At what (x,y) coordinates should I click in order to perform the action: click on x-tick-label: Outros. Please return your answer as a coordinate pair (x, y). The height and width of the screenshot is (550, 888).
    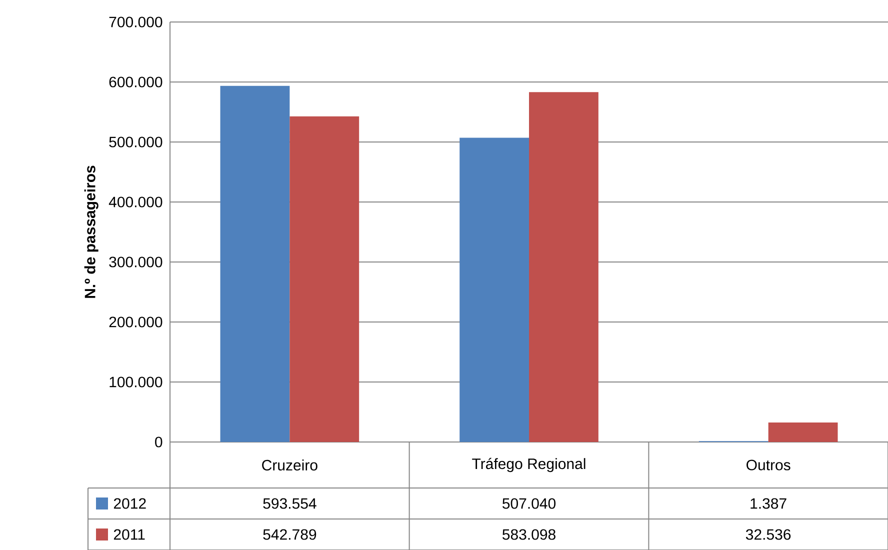
    Looking at the image, I should click on (768, 465).